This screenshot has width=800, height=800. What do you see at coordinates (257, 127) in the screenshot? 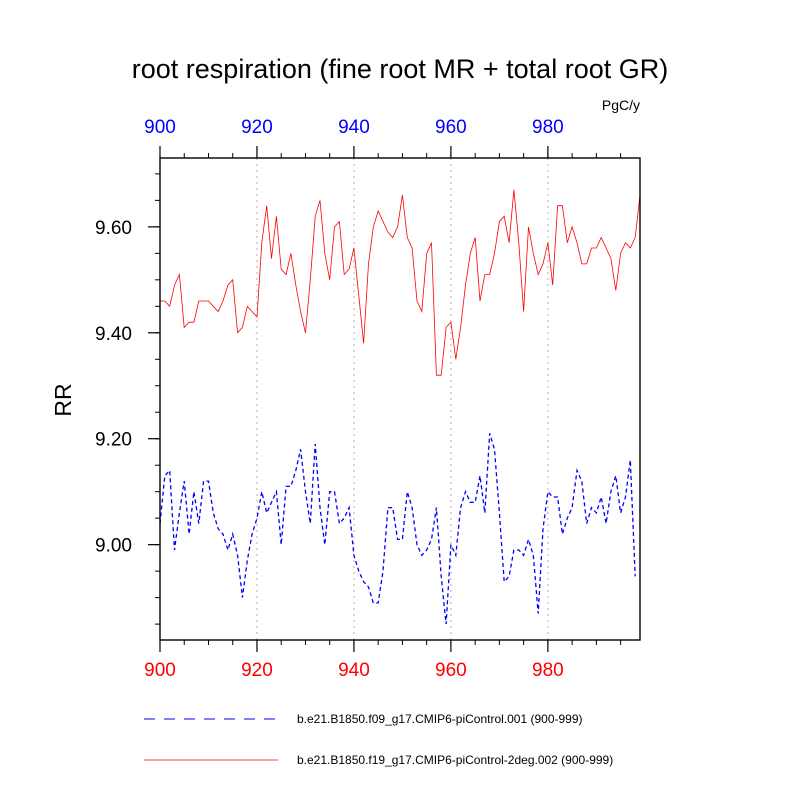
I see `x-tick-label-top: 920` at bounding box center [257, 127].